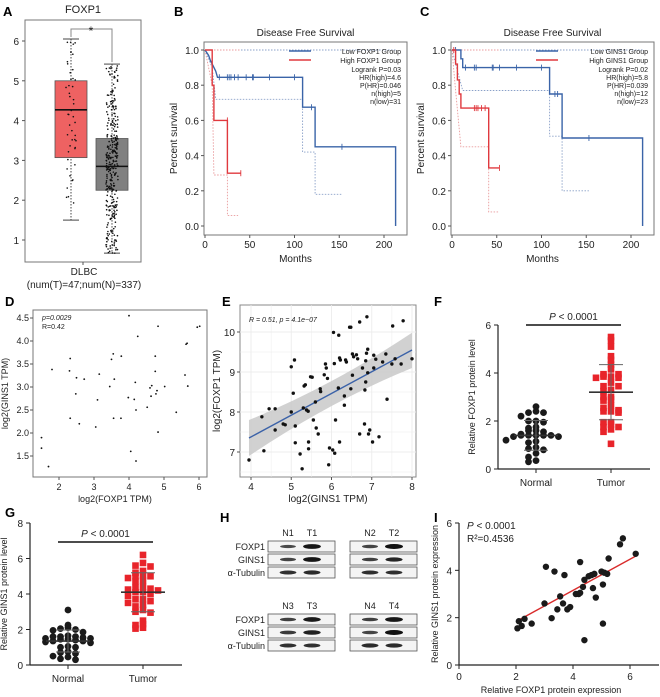  Describe the element at coordinates (516, 677) in the screenshot. I see `x-tick-label: 2` at that location.